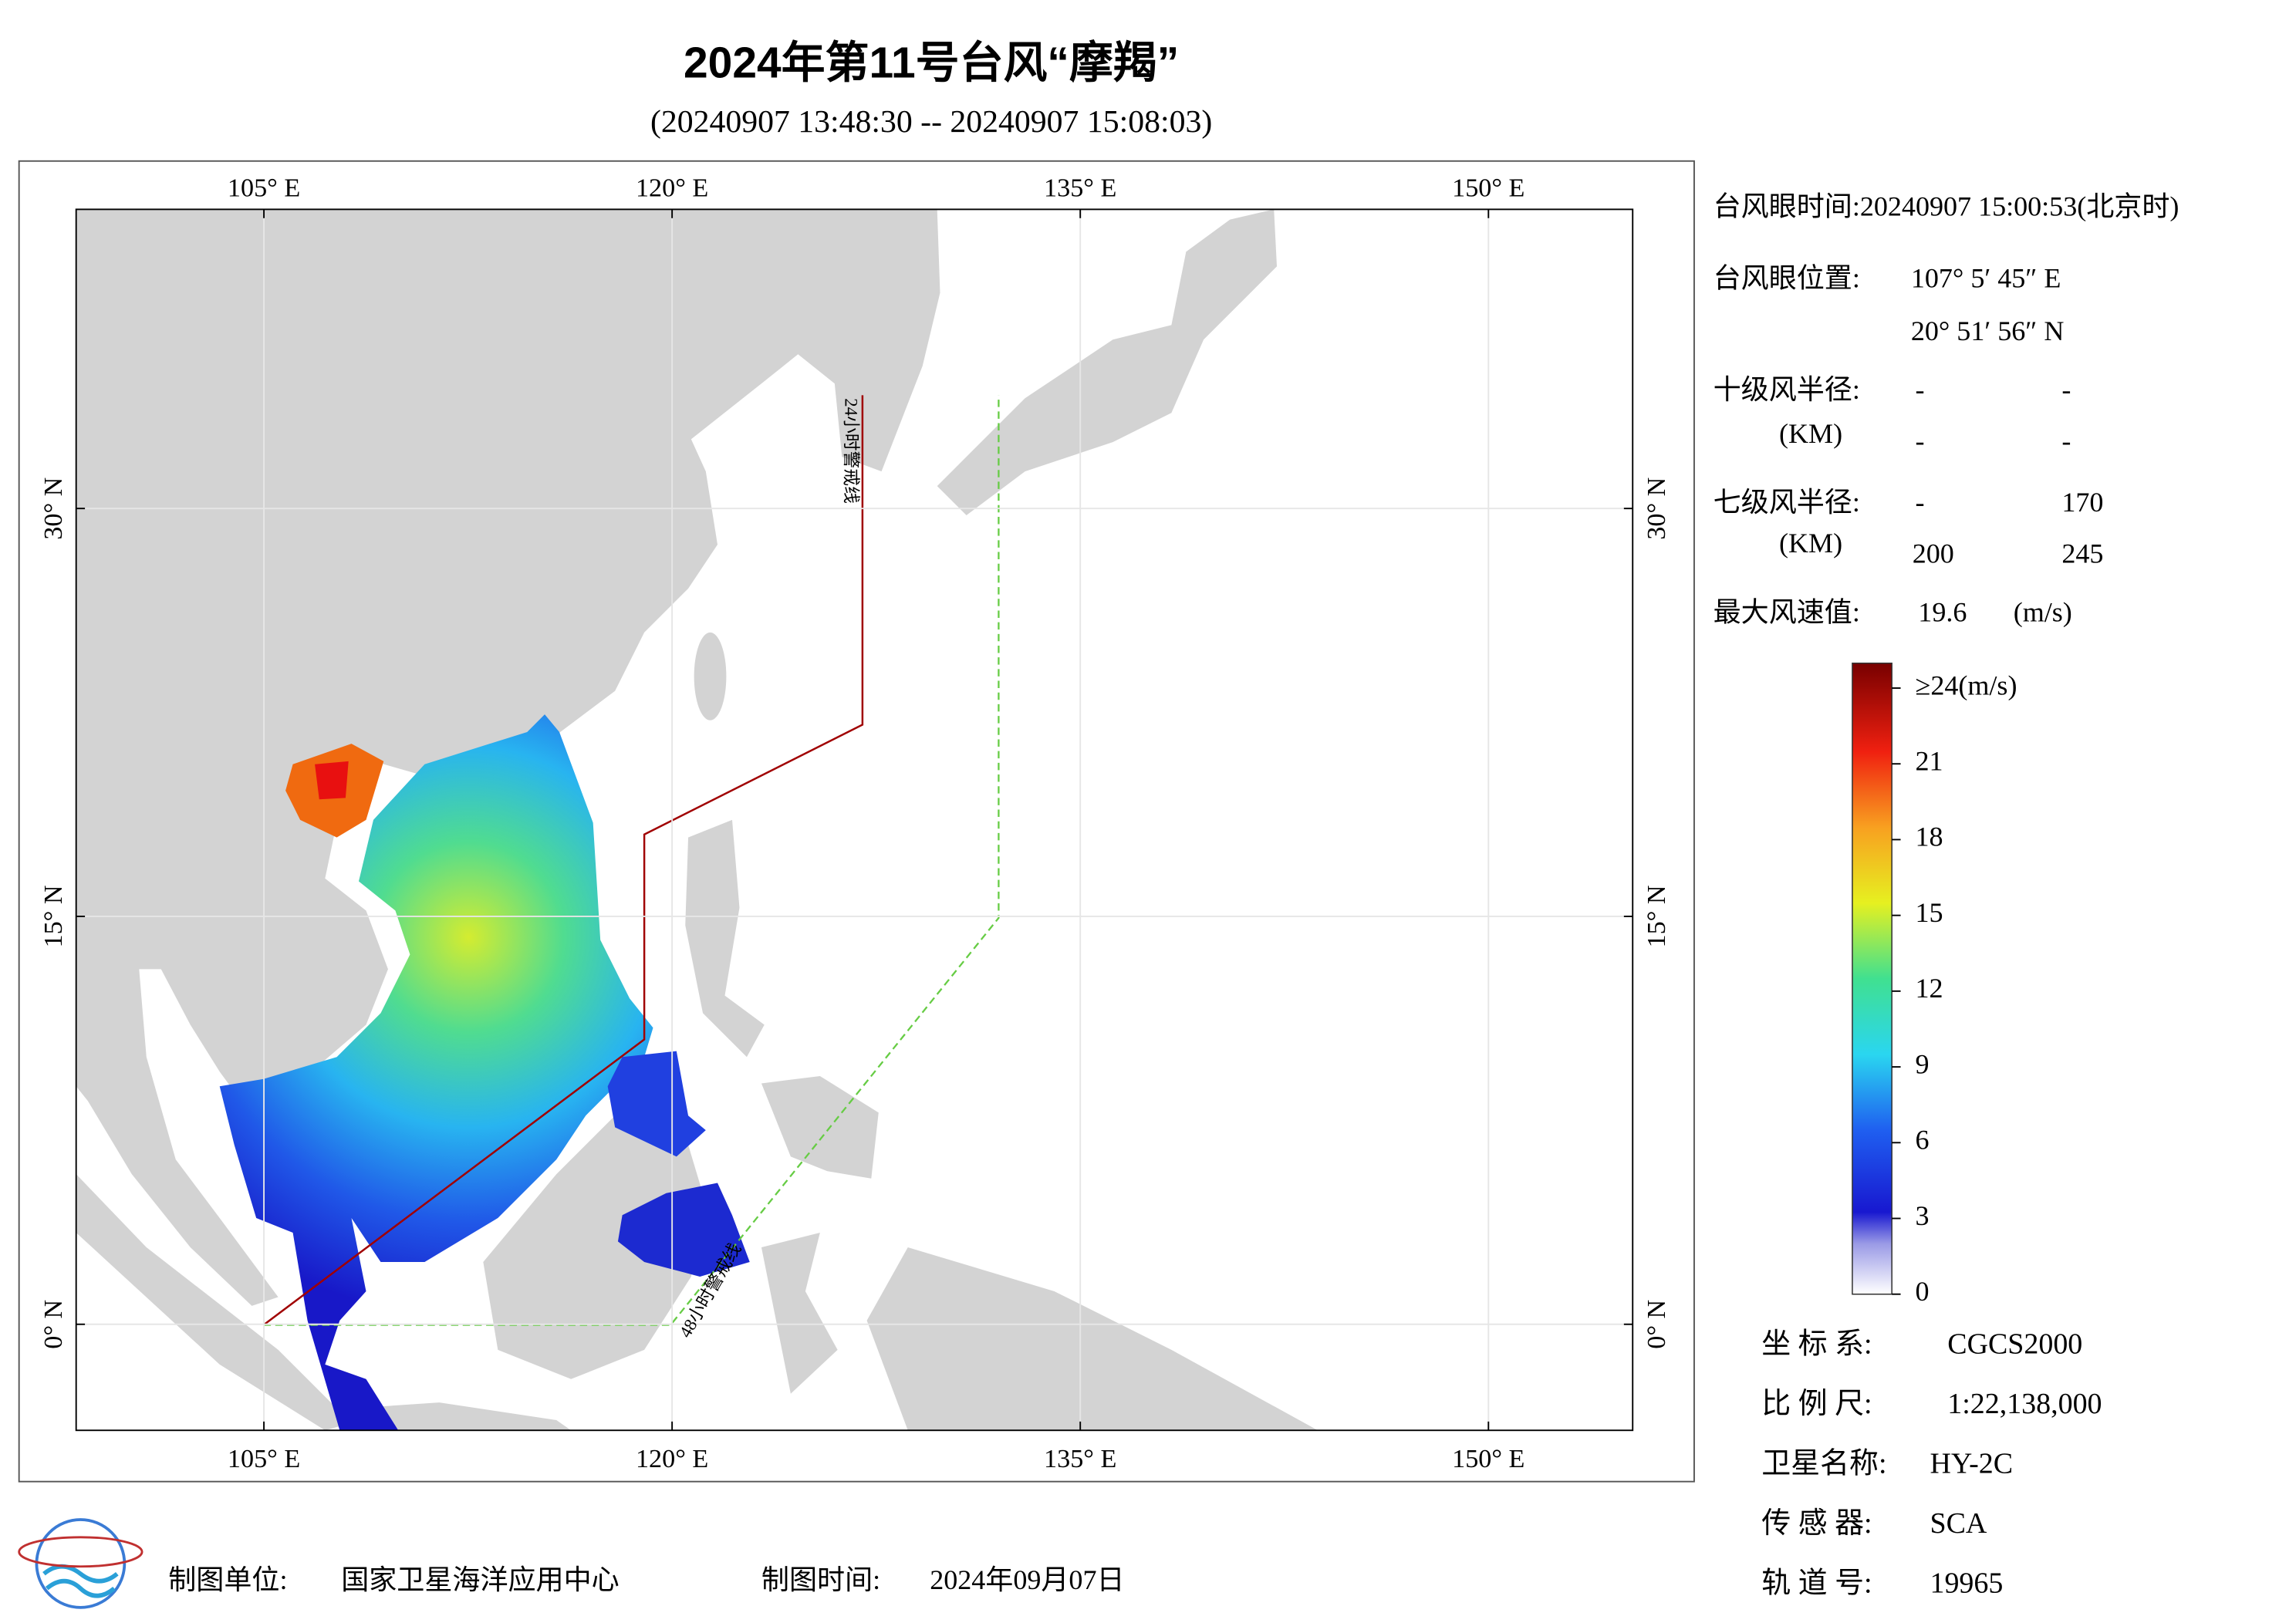  I want to click on meta-value: CGCS2000, so click(2014, 1344).